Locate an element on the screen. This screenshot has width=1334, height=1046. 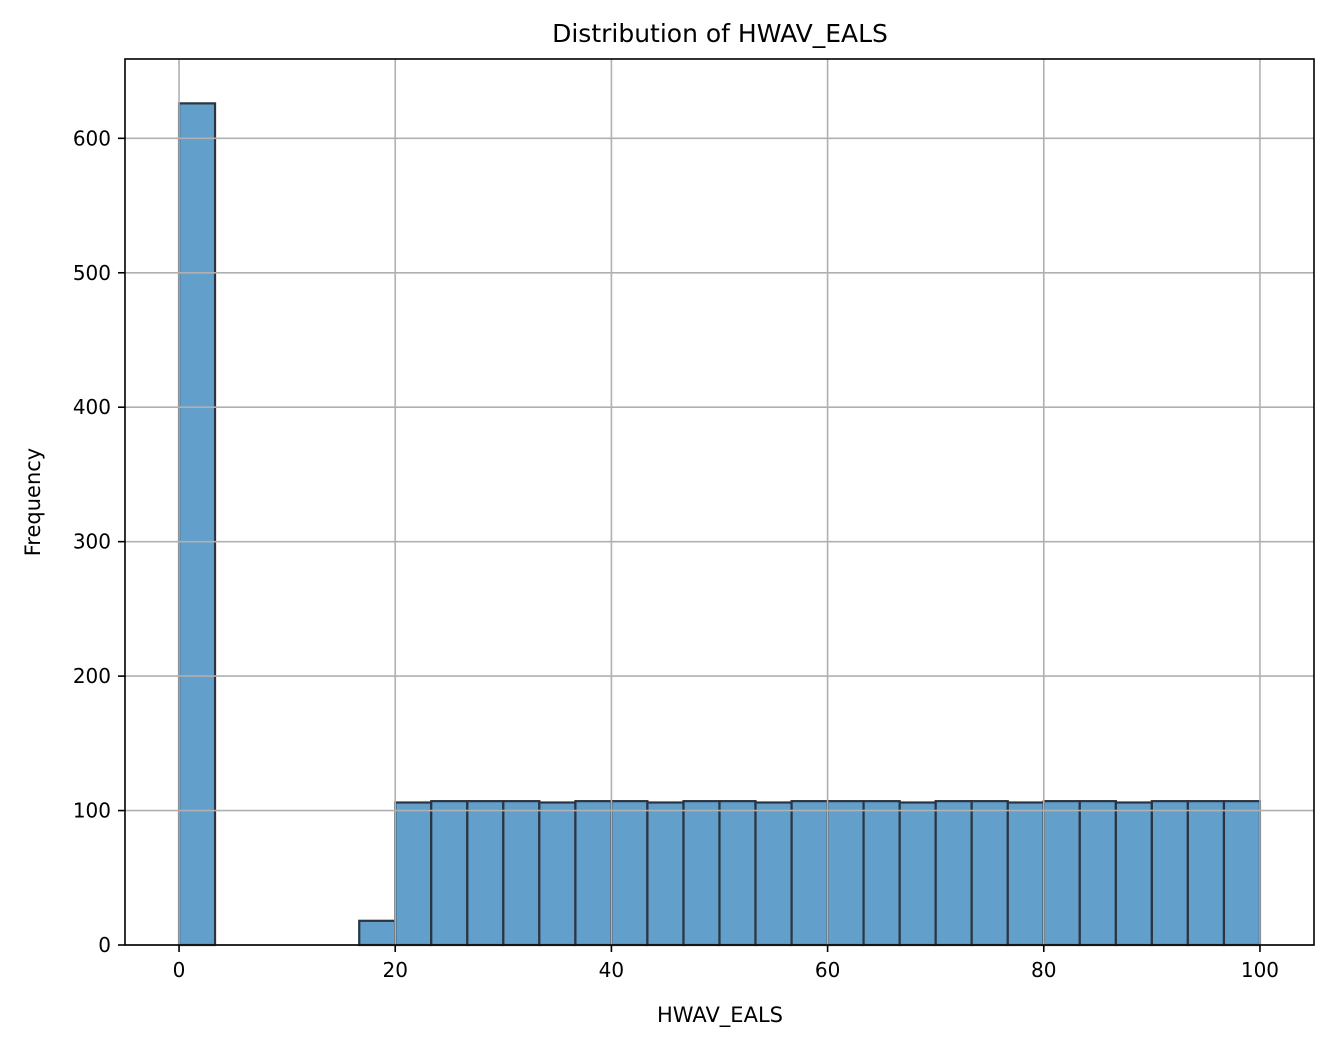
y-axis-label: Frequency is located at coordinates (33, 502).